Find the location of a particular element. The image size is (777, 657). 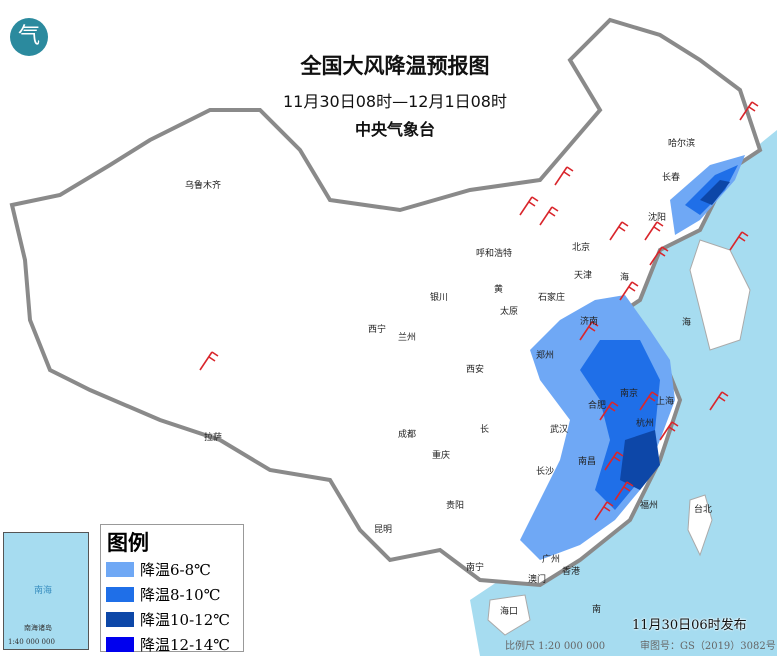

city-label: 天津 is located at coordinates (583, 275).